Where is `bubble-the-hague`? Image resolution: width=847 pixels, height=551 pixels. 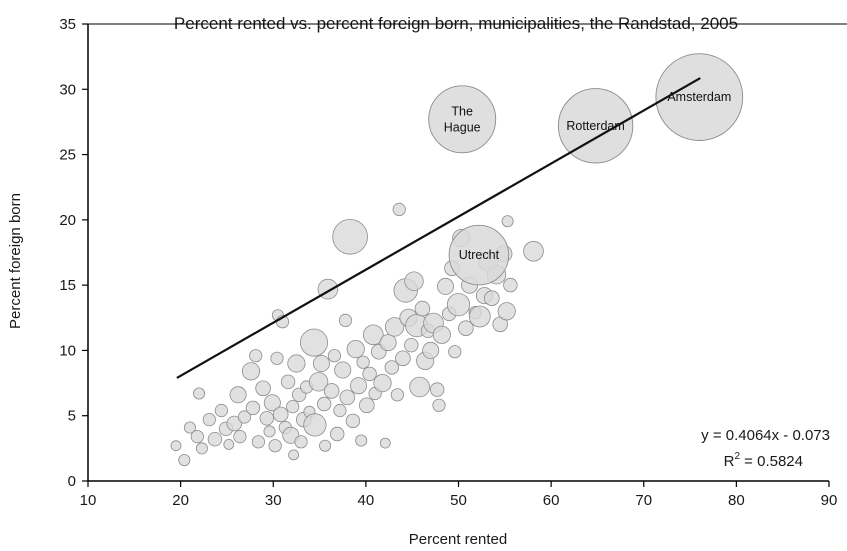 bubble-the-hague is located at coordinates (462, 119).